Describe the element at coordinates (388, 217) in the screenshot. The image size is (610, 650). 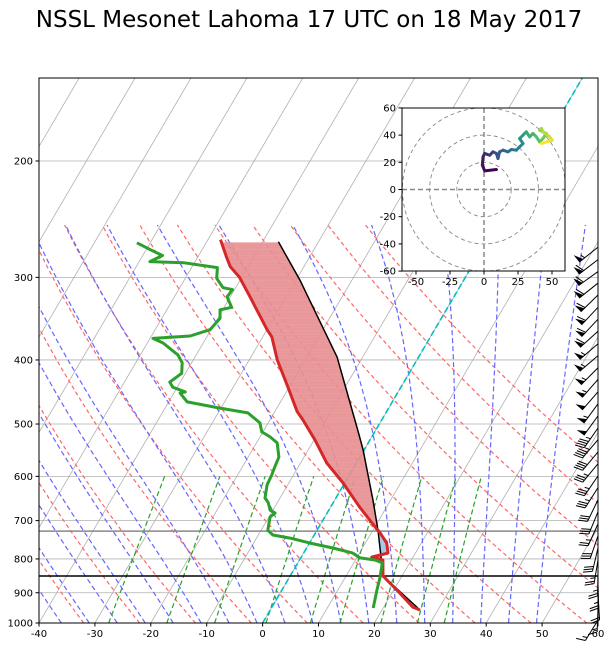
I see `hodograph-y-tick-label: -20` at that location.